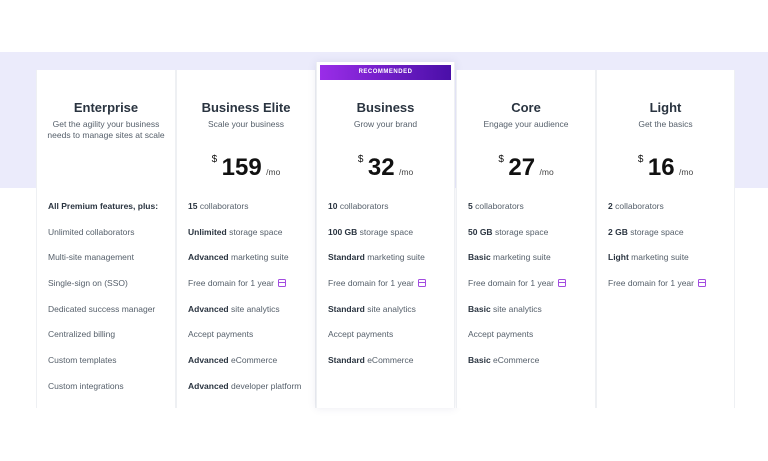 The width and height of the screenshot is (768, 461). I want to click on plan-name: Business, so click(385, 107).